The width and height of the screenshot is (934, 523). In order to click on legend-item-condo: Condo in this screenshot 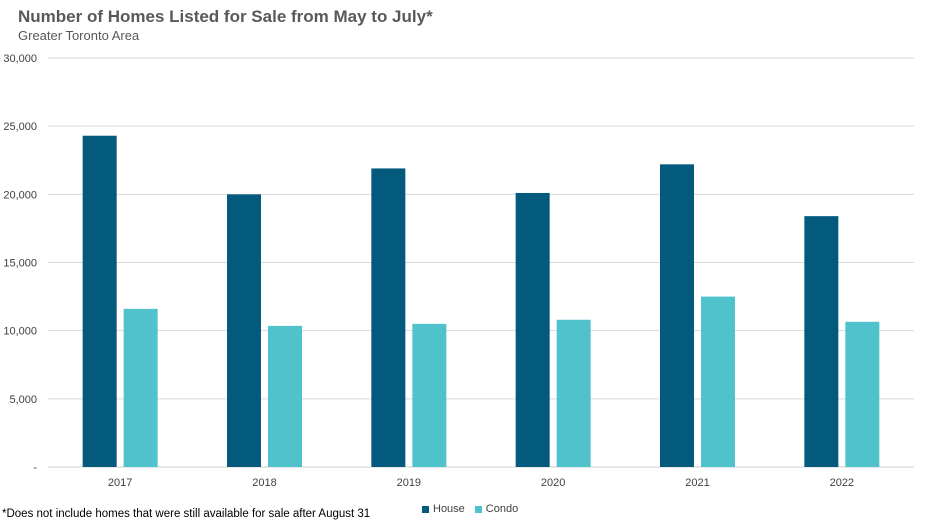, I will do `click(496, 509)`.